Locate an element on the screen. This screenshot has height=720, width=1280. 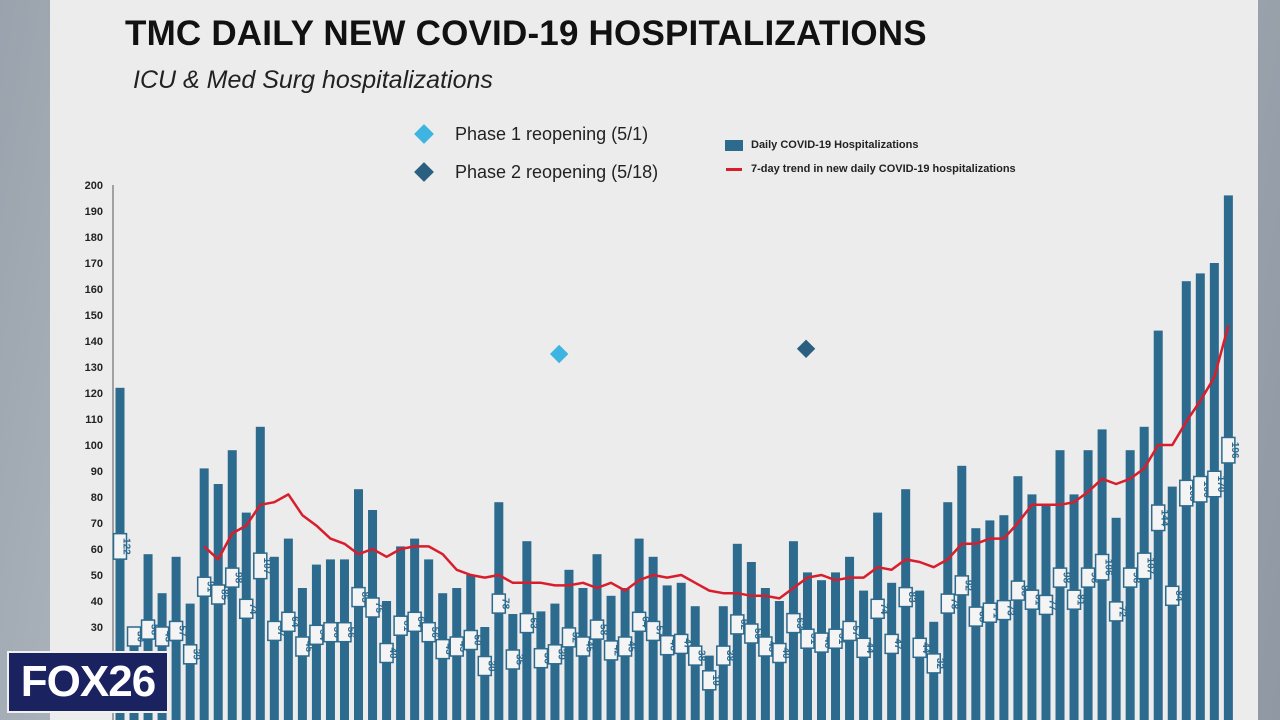
data-label: 71 is located at coordinates (995, 613).